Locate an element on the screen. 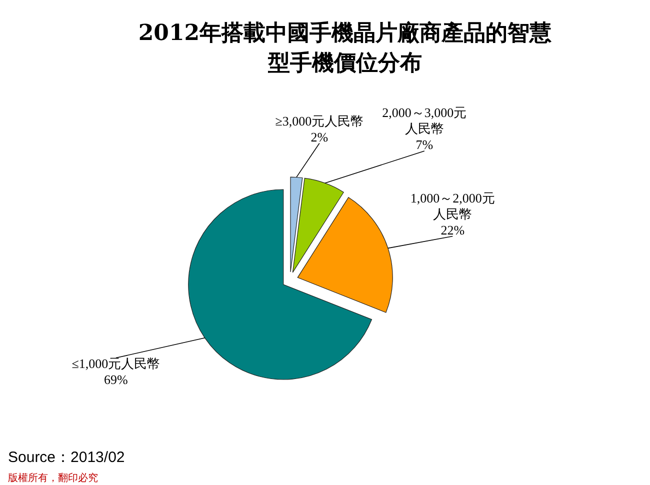 The height and width of the screenshot is (485, 650). chart-title: 2012年搭載中國手機晶片廠商產品的智慧型手機價位分布 is located at coordinates (345, 48).